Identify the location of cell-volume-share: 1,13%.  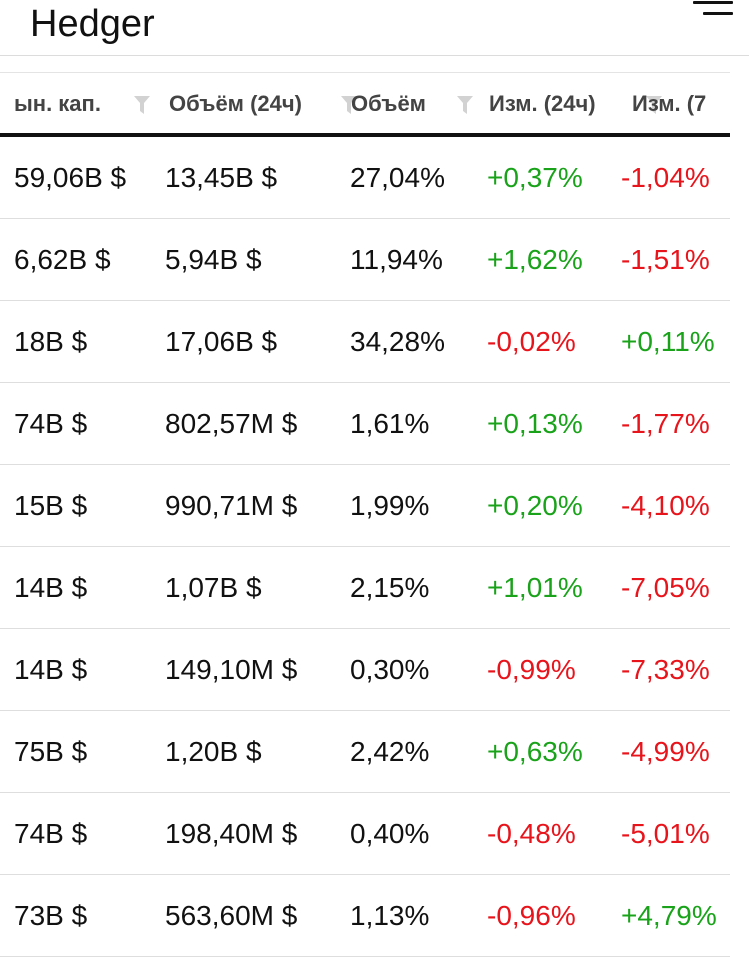
(390, 915).